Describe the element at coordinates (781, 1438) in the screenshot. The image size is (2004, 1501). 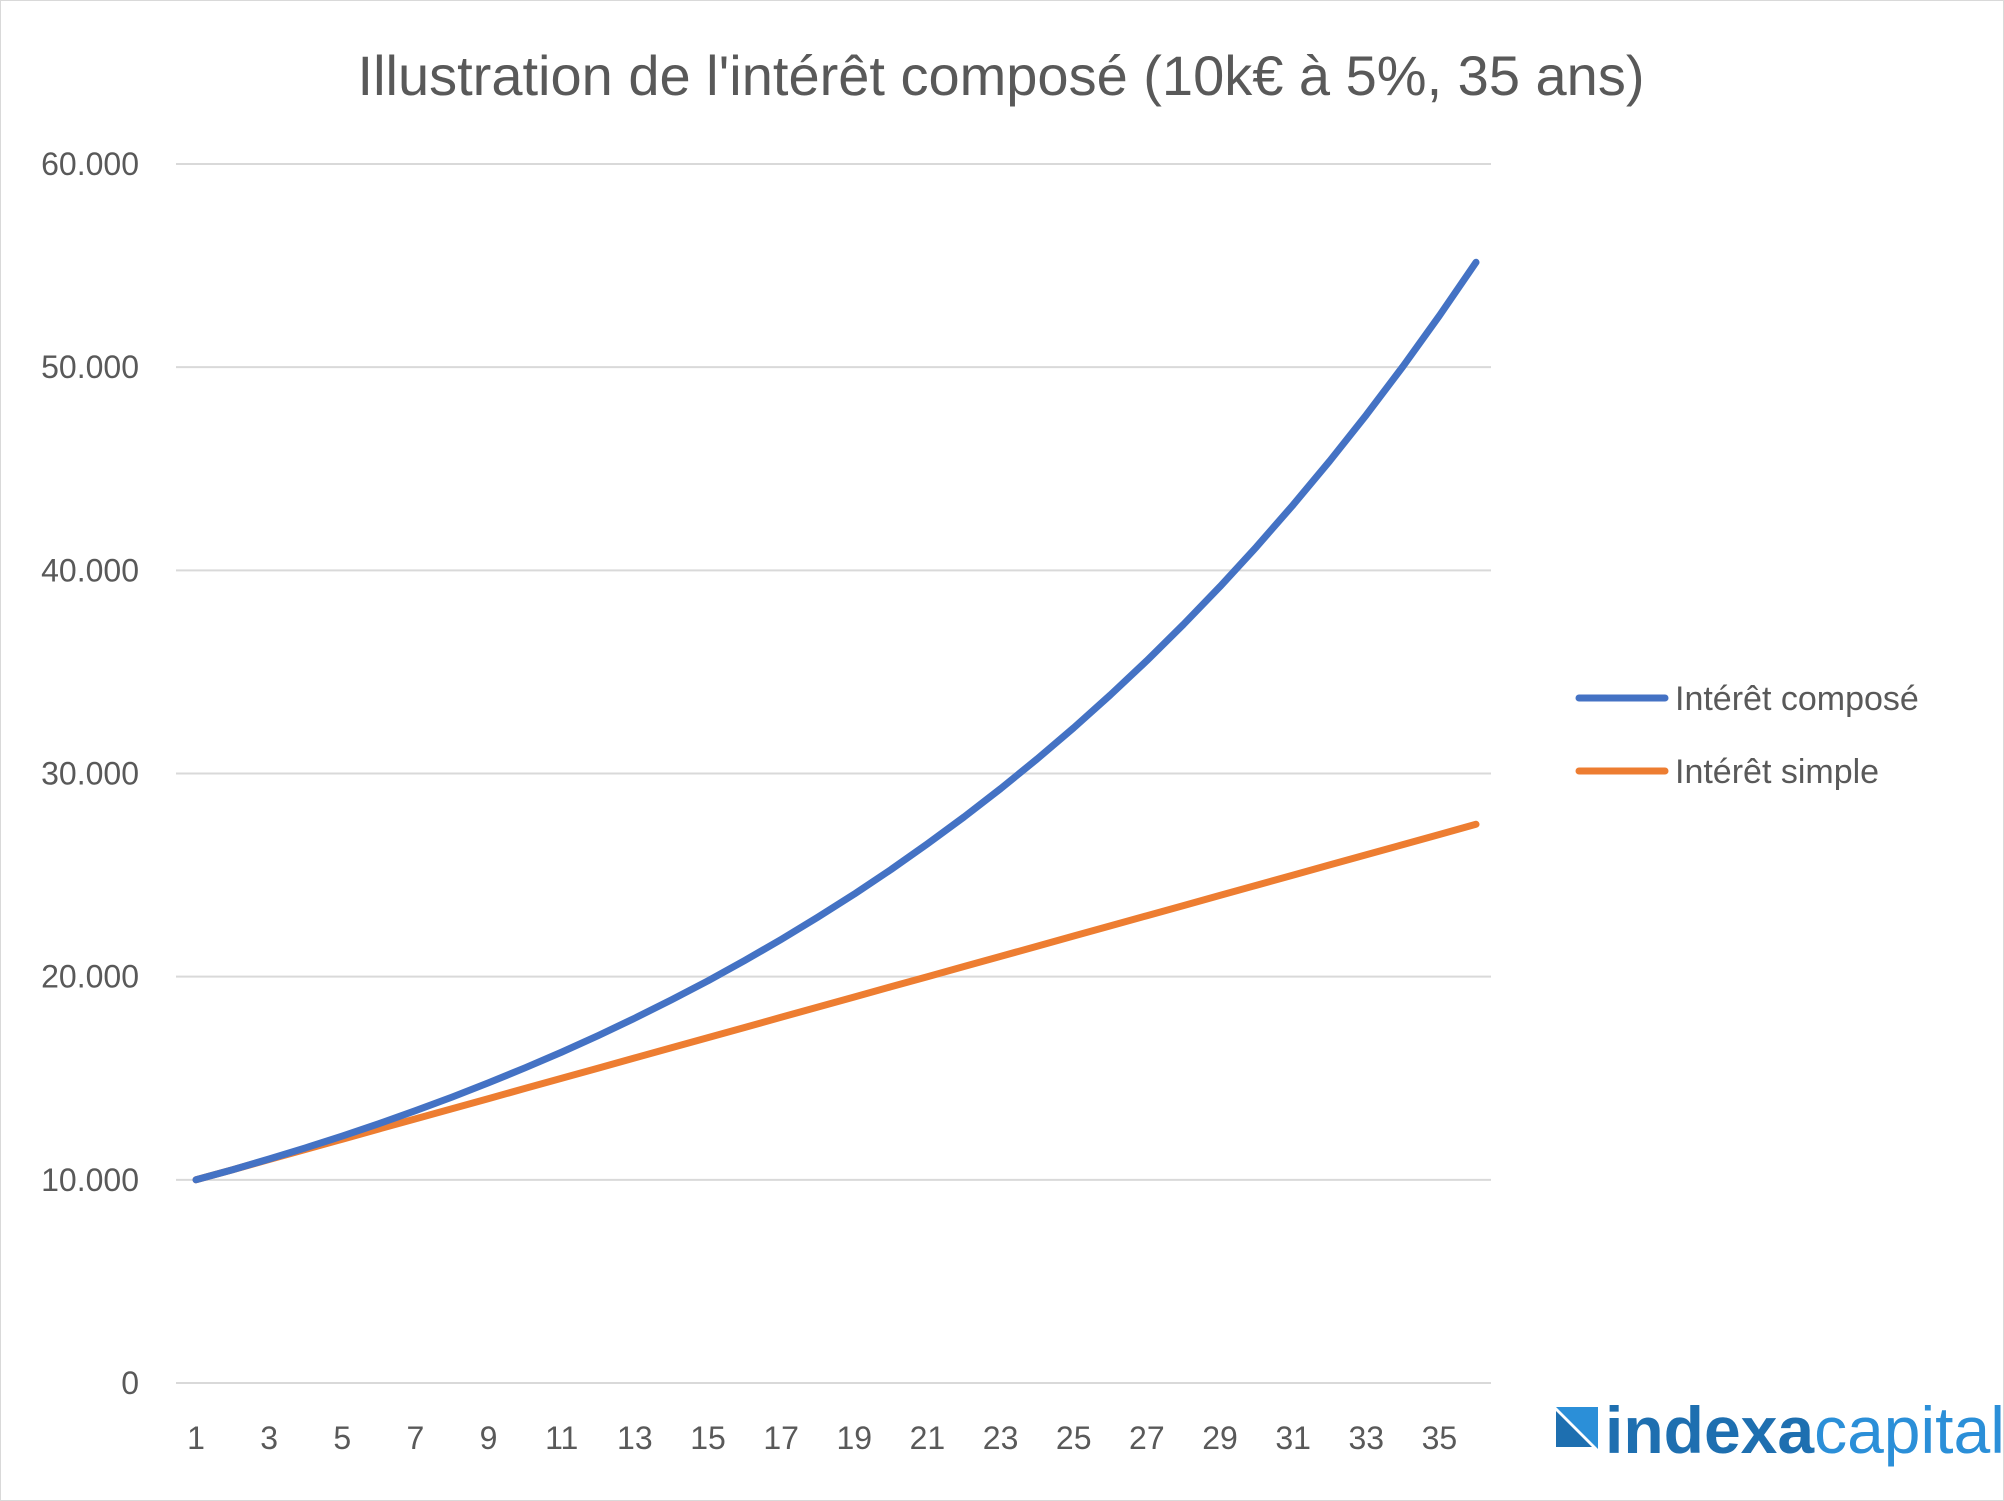
I see `x-tick-label: 17` at that location.